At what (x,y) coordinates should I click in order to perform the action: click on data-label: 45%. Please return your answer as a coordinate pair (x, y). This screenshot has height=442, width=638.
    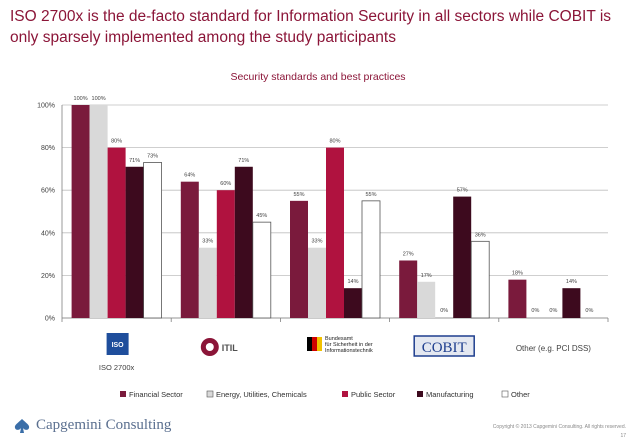
    Looking at the image, I should click on (261, 216).